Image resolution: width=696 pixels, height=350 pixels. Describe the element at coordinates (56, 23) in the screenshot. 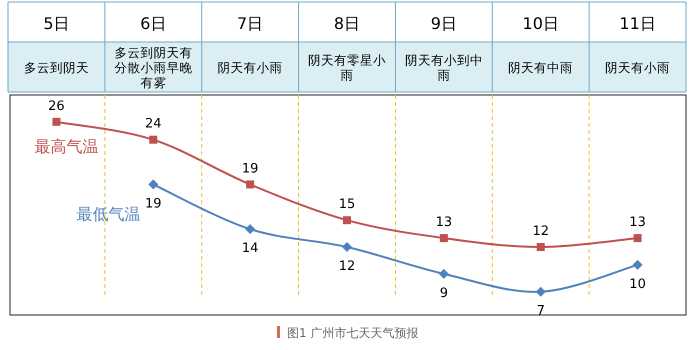

I see `x-tick-label: 5日` at that location.